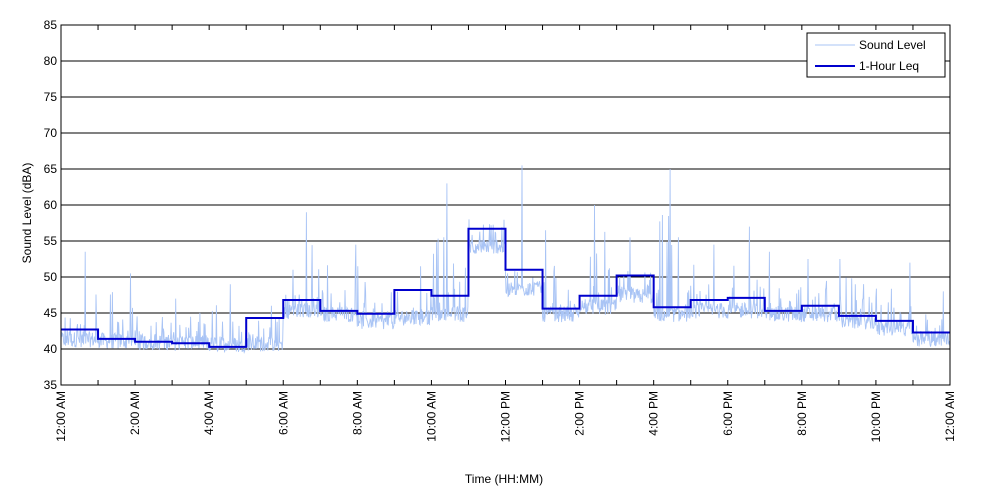 This screenshot has height=500, width=1000. I want to click on y-tick-label: 65, so click(51, 169).